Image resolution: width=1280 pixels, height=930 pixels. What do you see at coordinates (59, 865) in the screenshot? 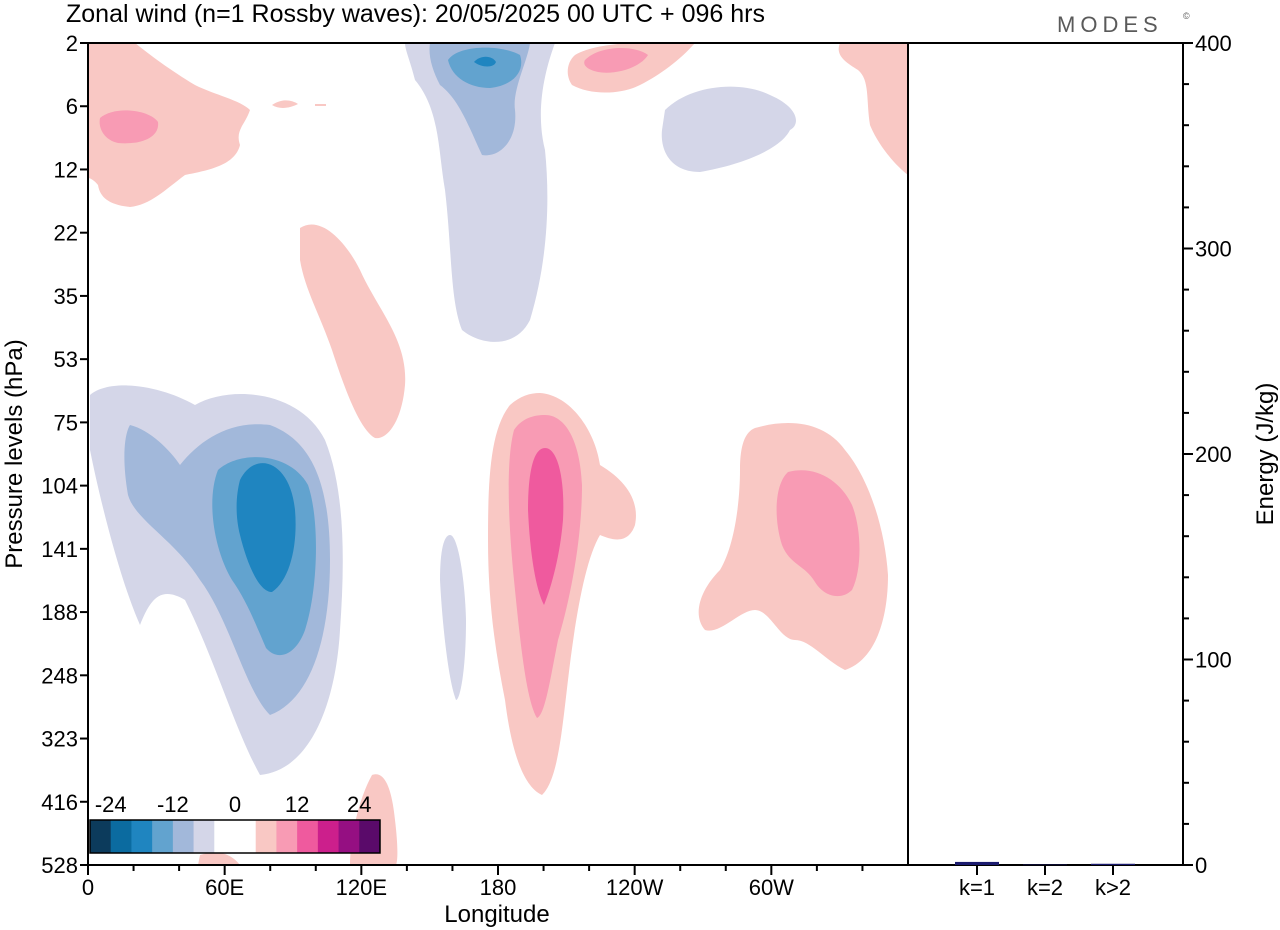
I see `y-tick-label: 528` at bounding box center [59, 865].